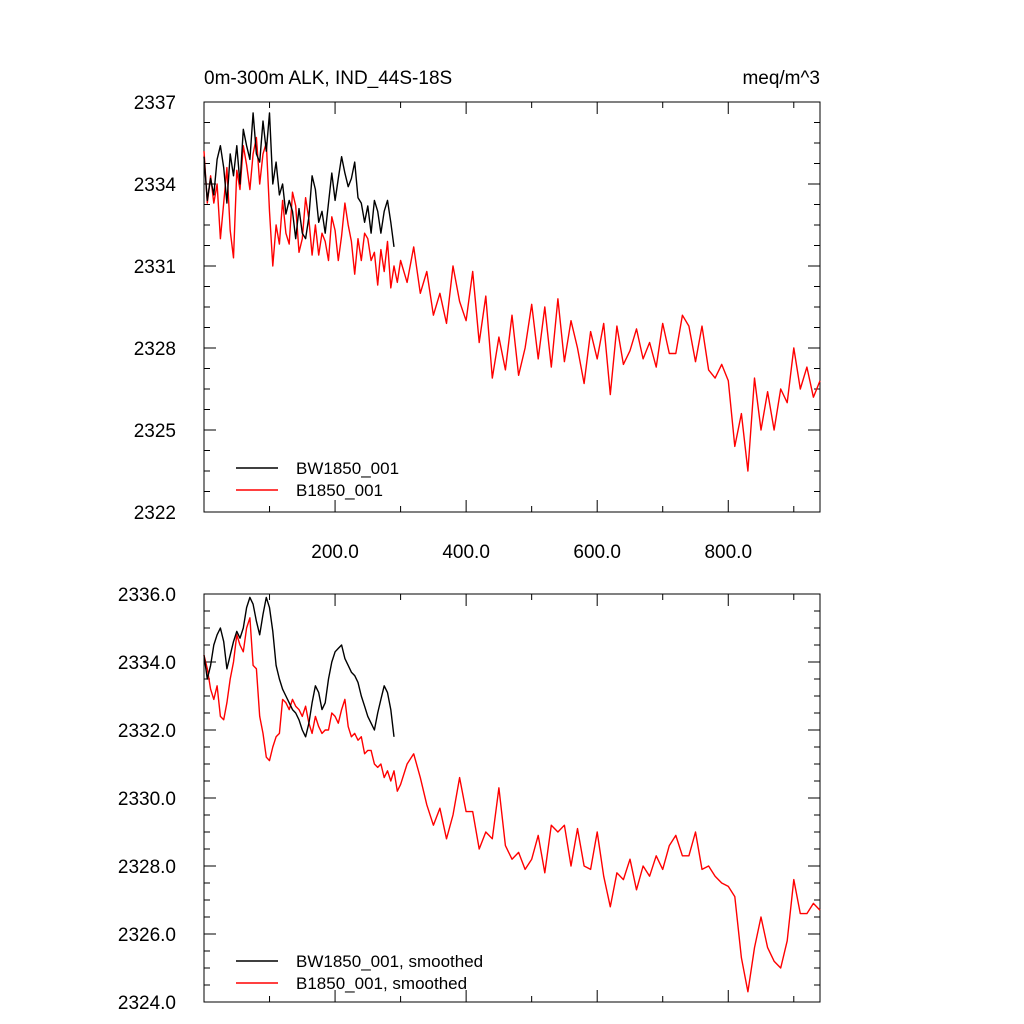  Describe the element at coordinates (155, 431) in the screenshot. I see `y-tick-label: 2325` at that location.